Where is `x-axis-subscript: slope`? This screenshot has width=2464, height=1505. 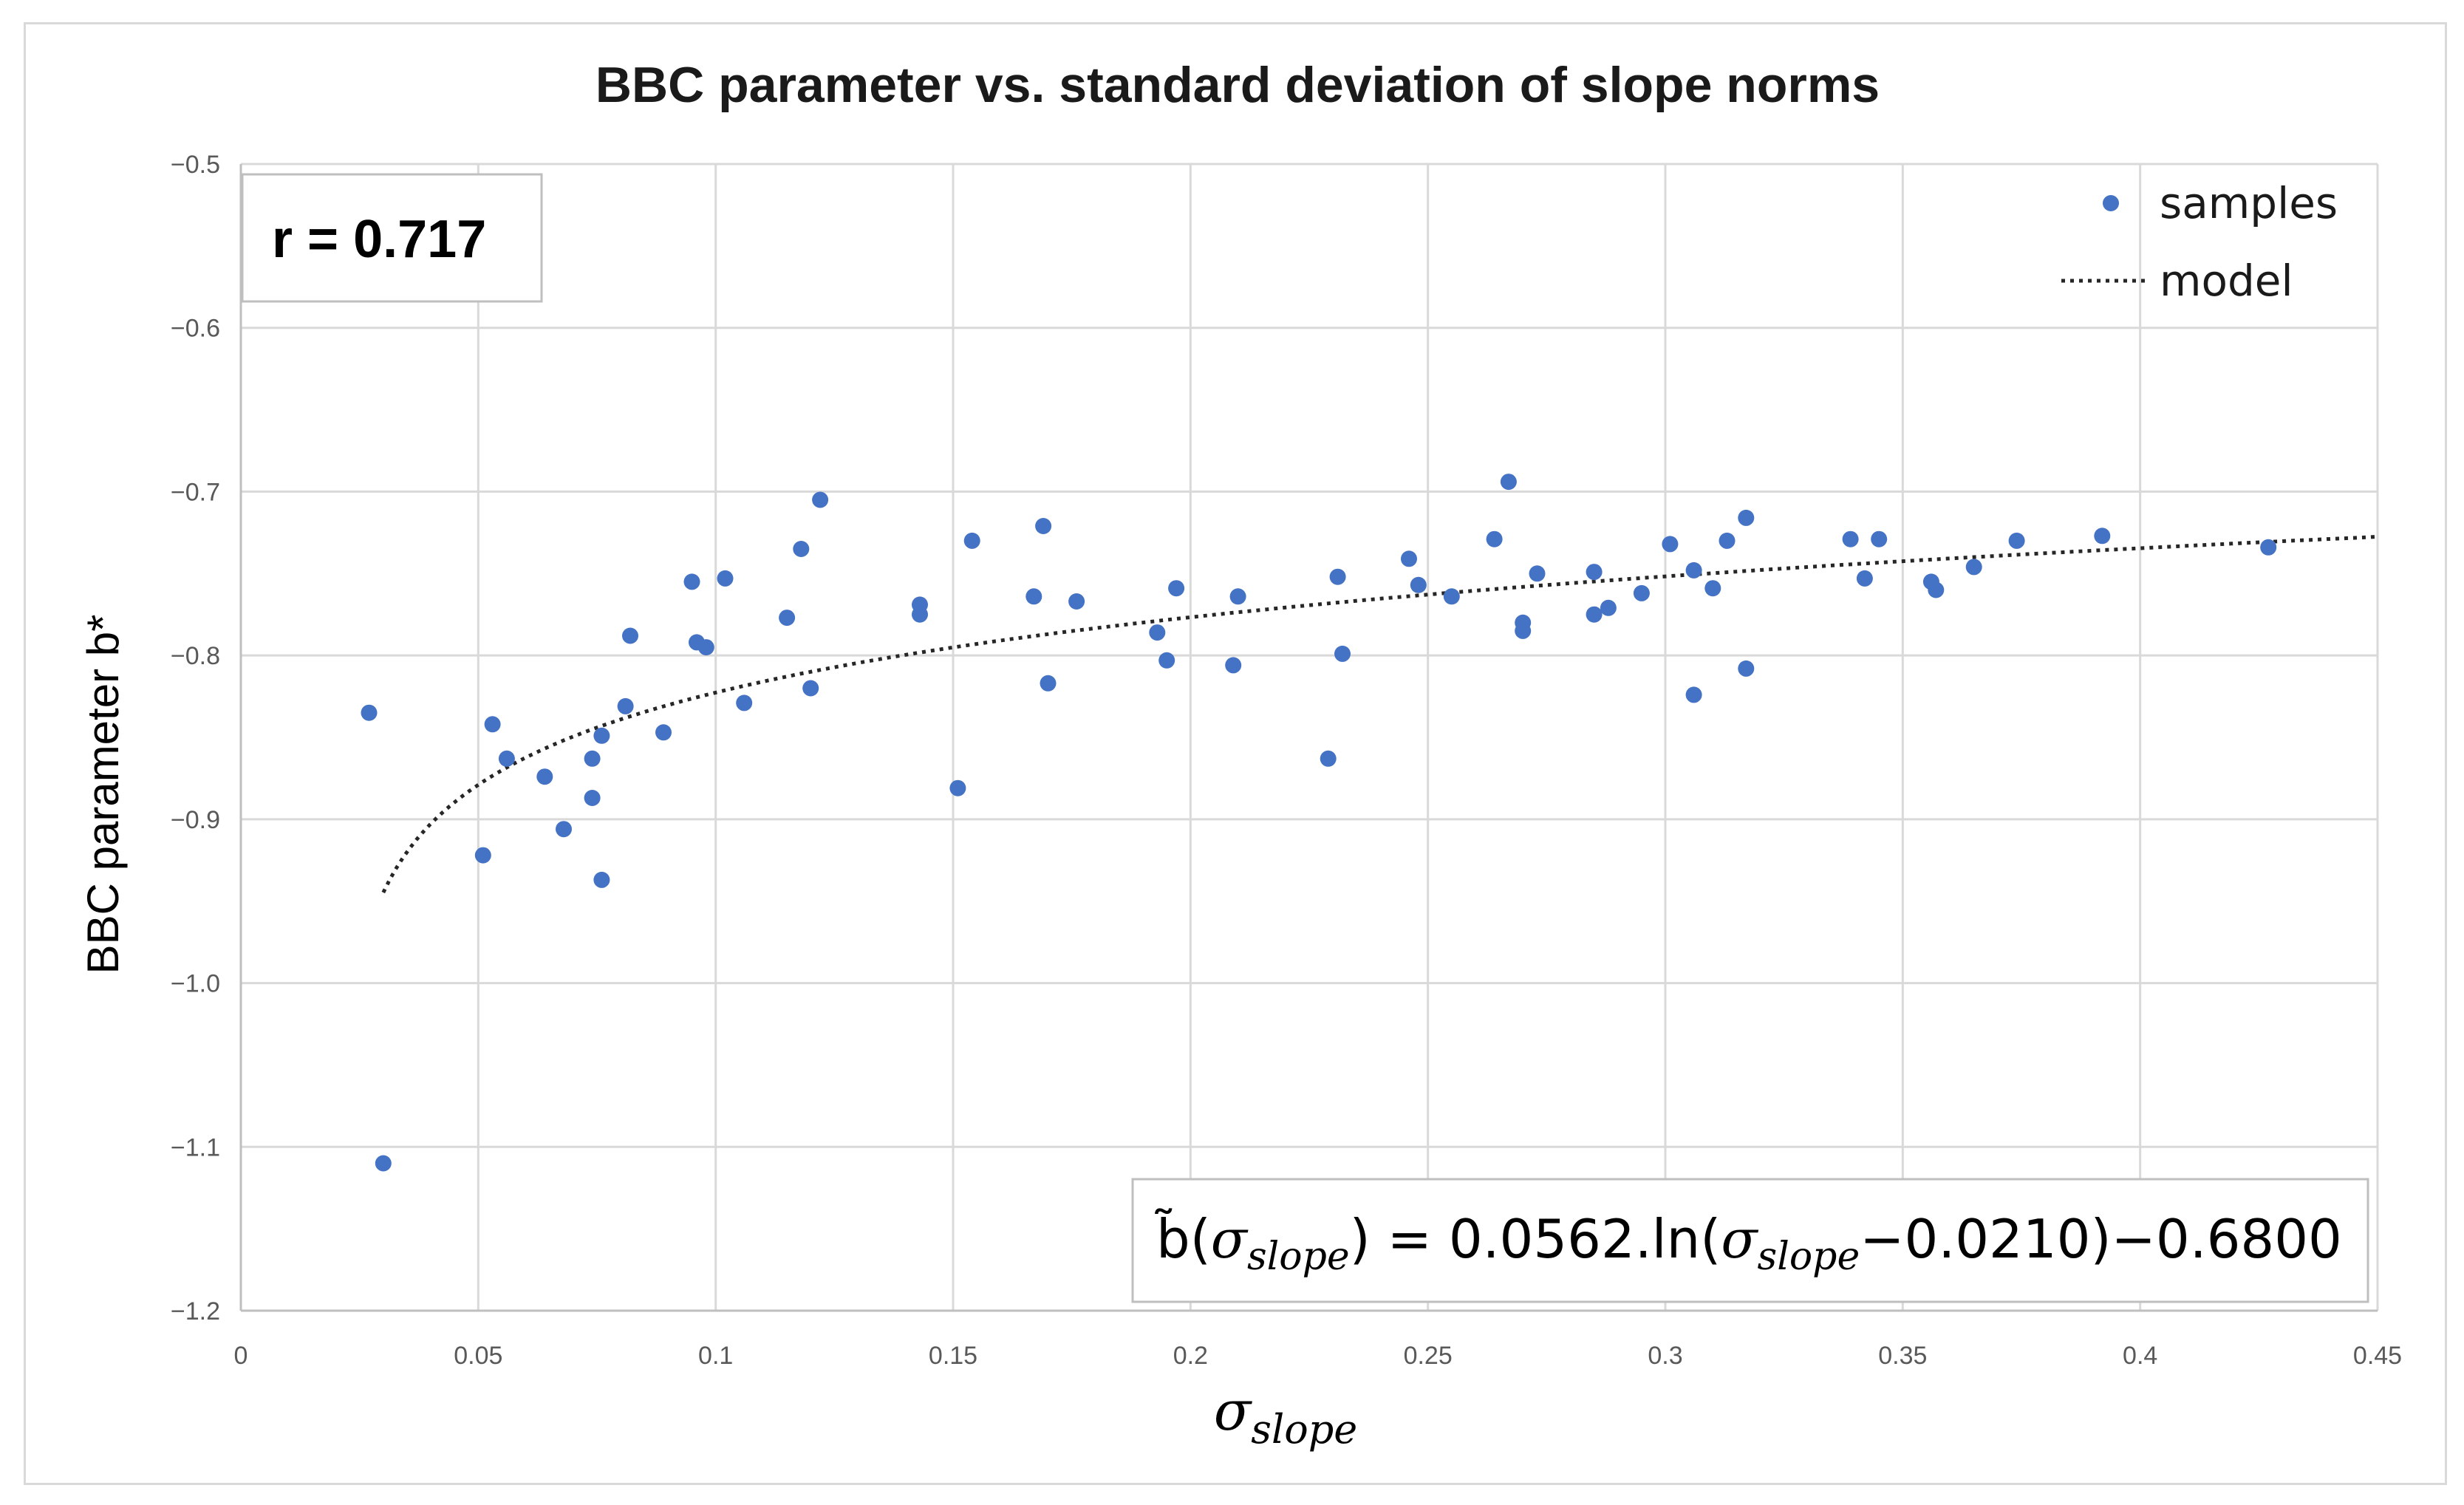 x-axis-subscript: slope is located at coordinates (1304, 1430).